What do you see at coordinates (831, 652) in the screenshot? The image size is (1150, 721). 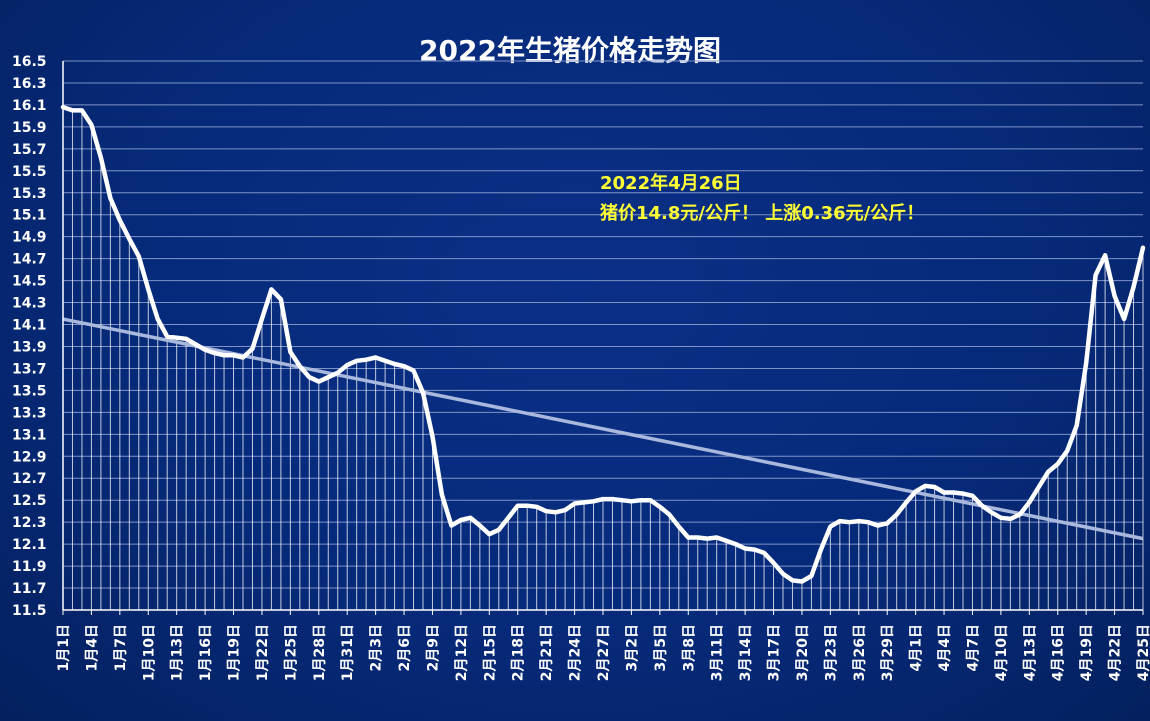 I see `x-tick-label: 3月23日` at bounding box center [831, 652].